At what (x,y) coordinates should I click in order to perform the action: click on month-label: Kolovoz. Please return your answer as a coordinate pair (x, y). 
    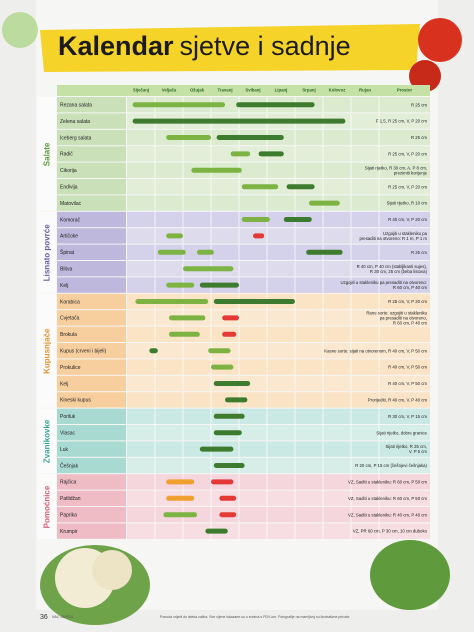
    Looking at the image, I should click on (337, 90).